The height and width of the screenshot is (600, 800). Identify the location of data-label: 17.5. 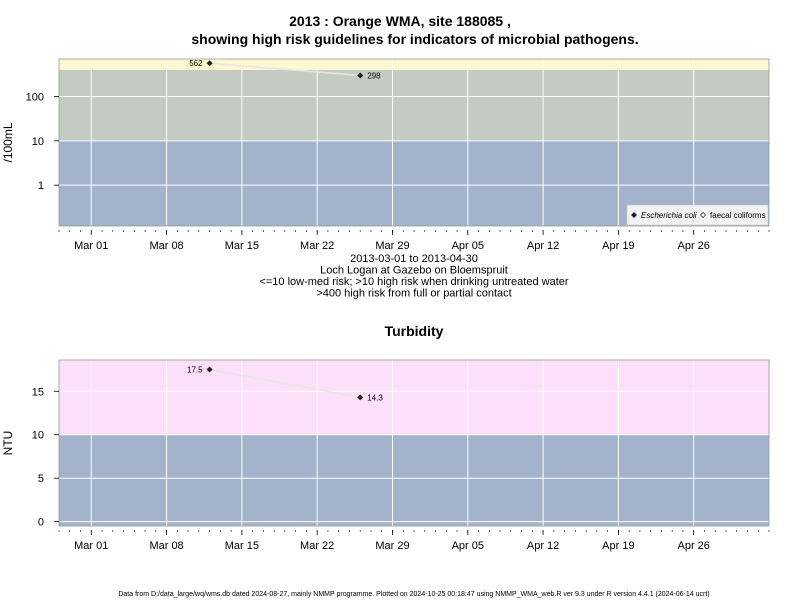
(195, 370).